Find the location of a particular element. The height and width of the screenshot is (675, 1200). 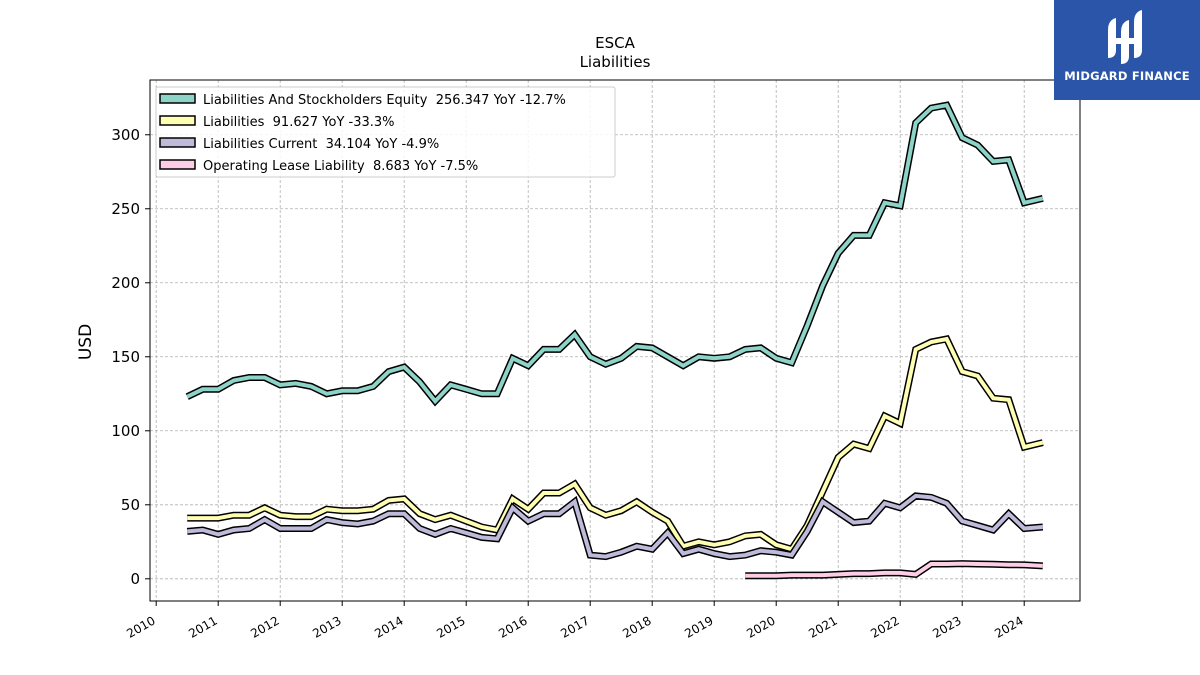

legend-box is located at coordinates (385, 132).